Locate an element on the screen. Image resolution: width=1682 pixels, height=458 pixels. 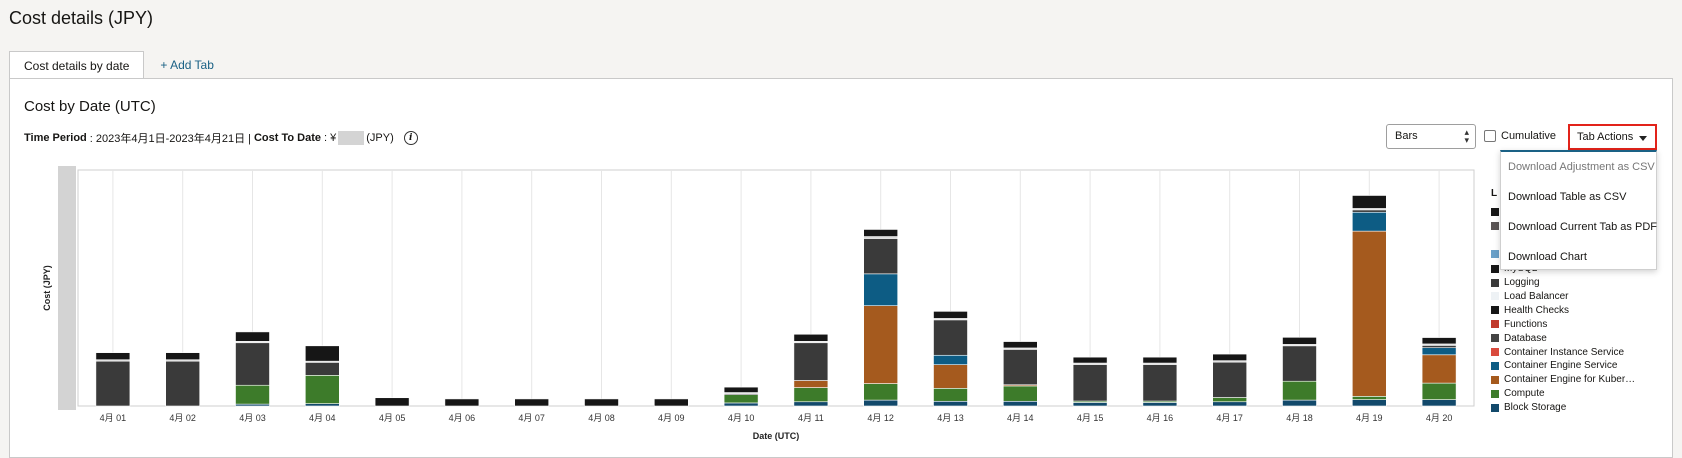
y-axis-label: Cost (JPY) is located at coordinates (47, 288).